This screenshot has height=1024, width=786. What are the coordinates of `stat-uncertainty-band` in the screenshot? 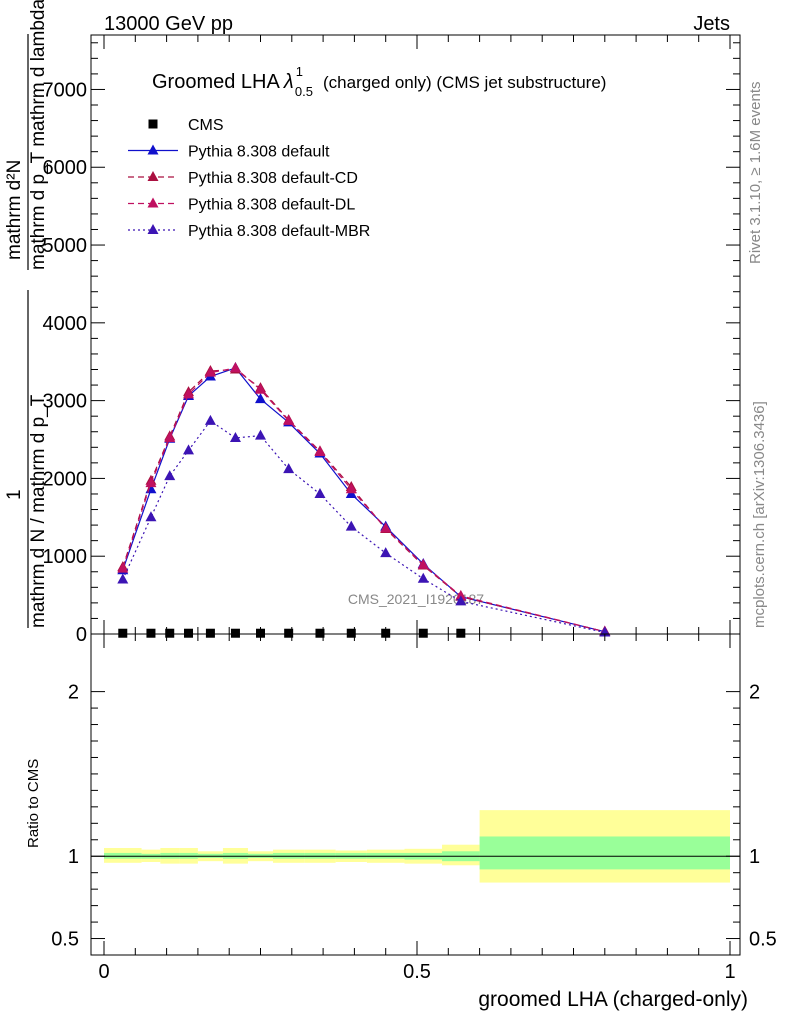 It's located at (604, 853).